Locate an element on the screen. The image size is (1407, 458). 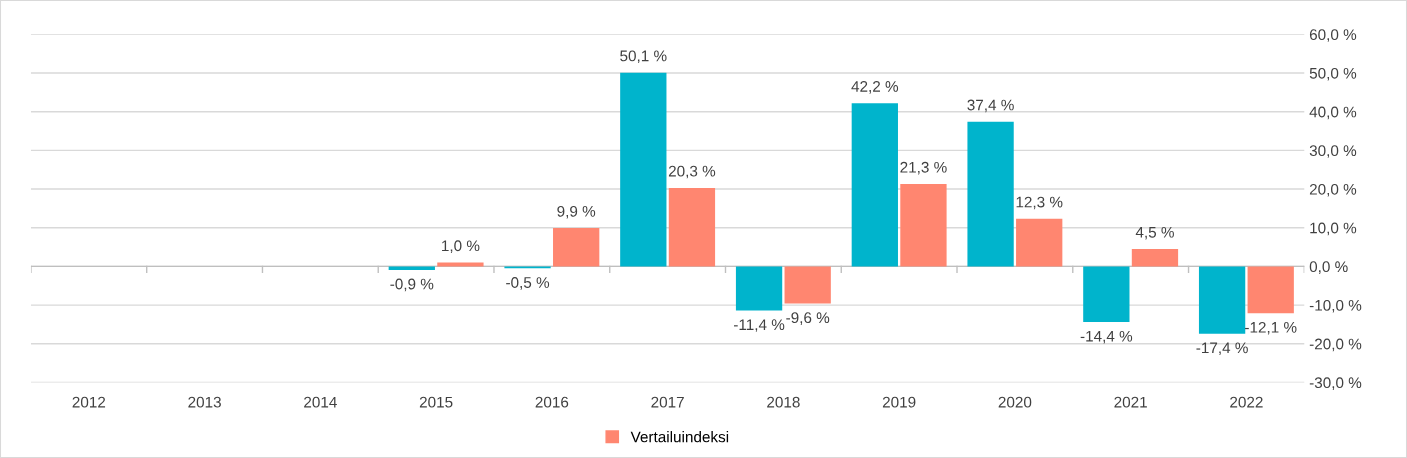
data-label: -0,5 % is located at coordinates (528, 283).